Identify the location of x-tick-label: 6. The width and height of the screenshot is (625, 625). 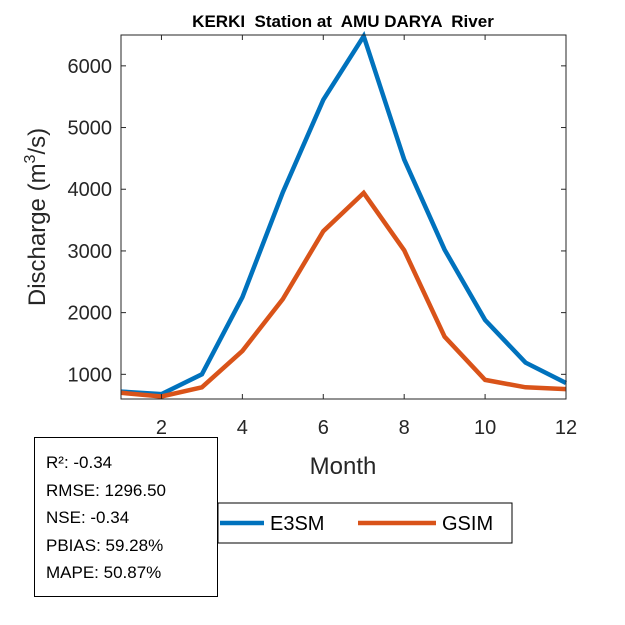
(323, 428).